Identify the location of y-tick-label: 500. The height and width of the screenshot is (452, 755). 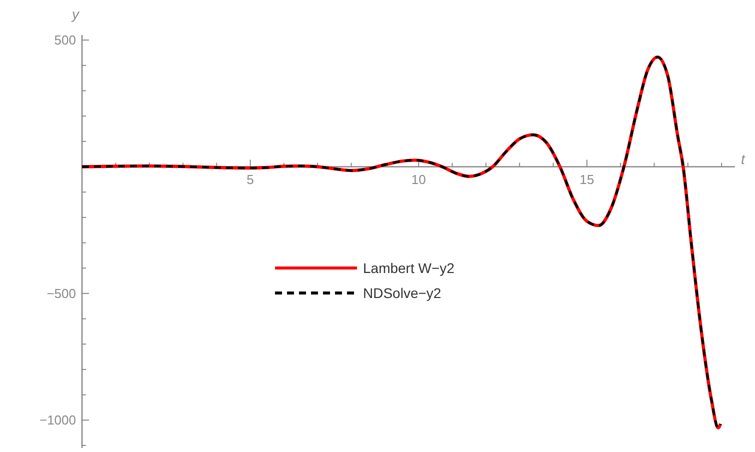
(65, 40).